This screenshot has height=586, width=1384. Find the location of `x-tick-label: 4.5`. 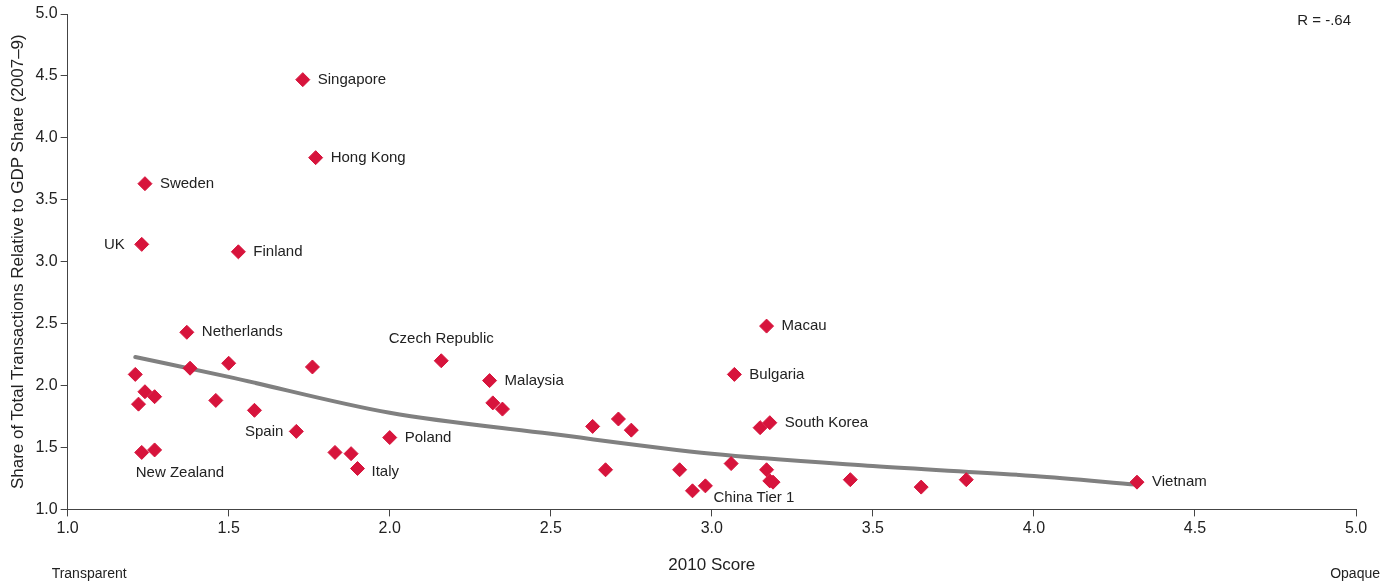

x-tick-label: 4.5 is located at coordinates (1195, 528).